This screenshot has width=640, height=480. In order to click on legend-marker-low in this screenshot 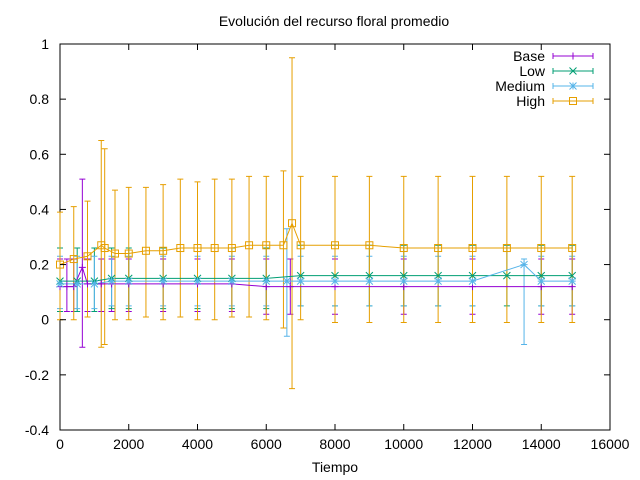, I will do `click(573, 71)`.